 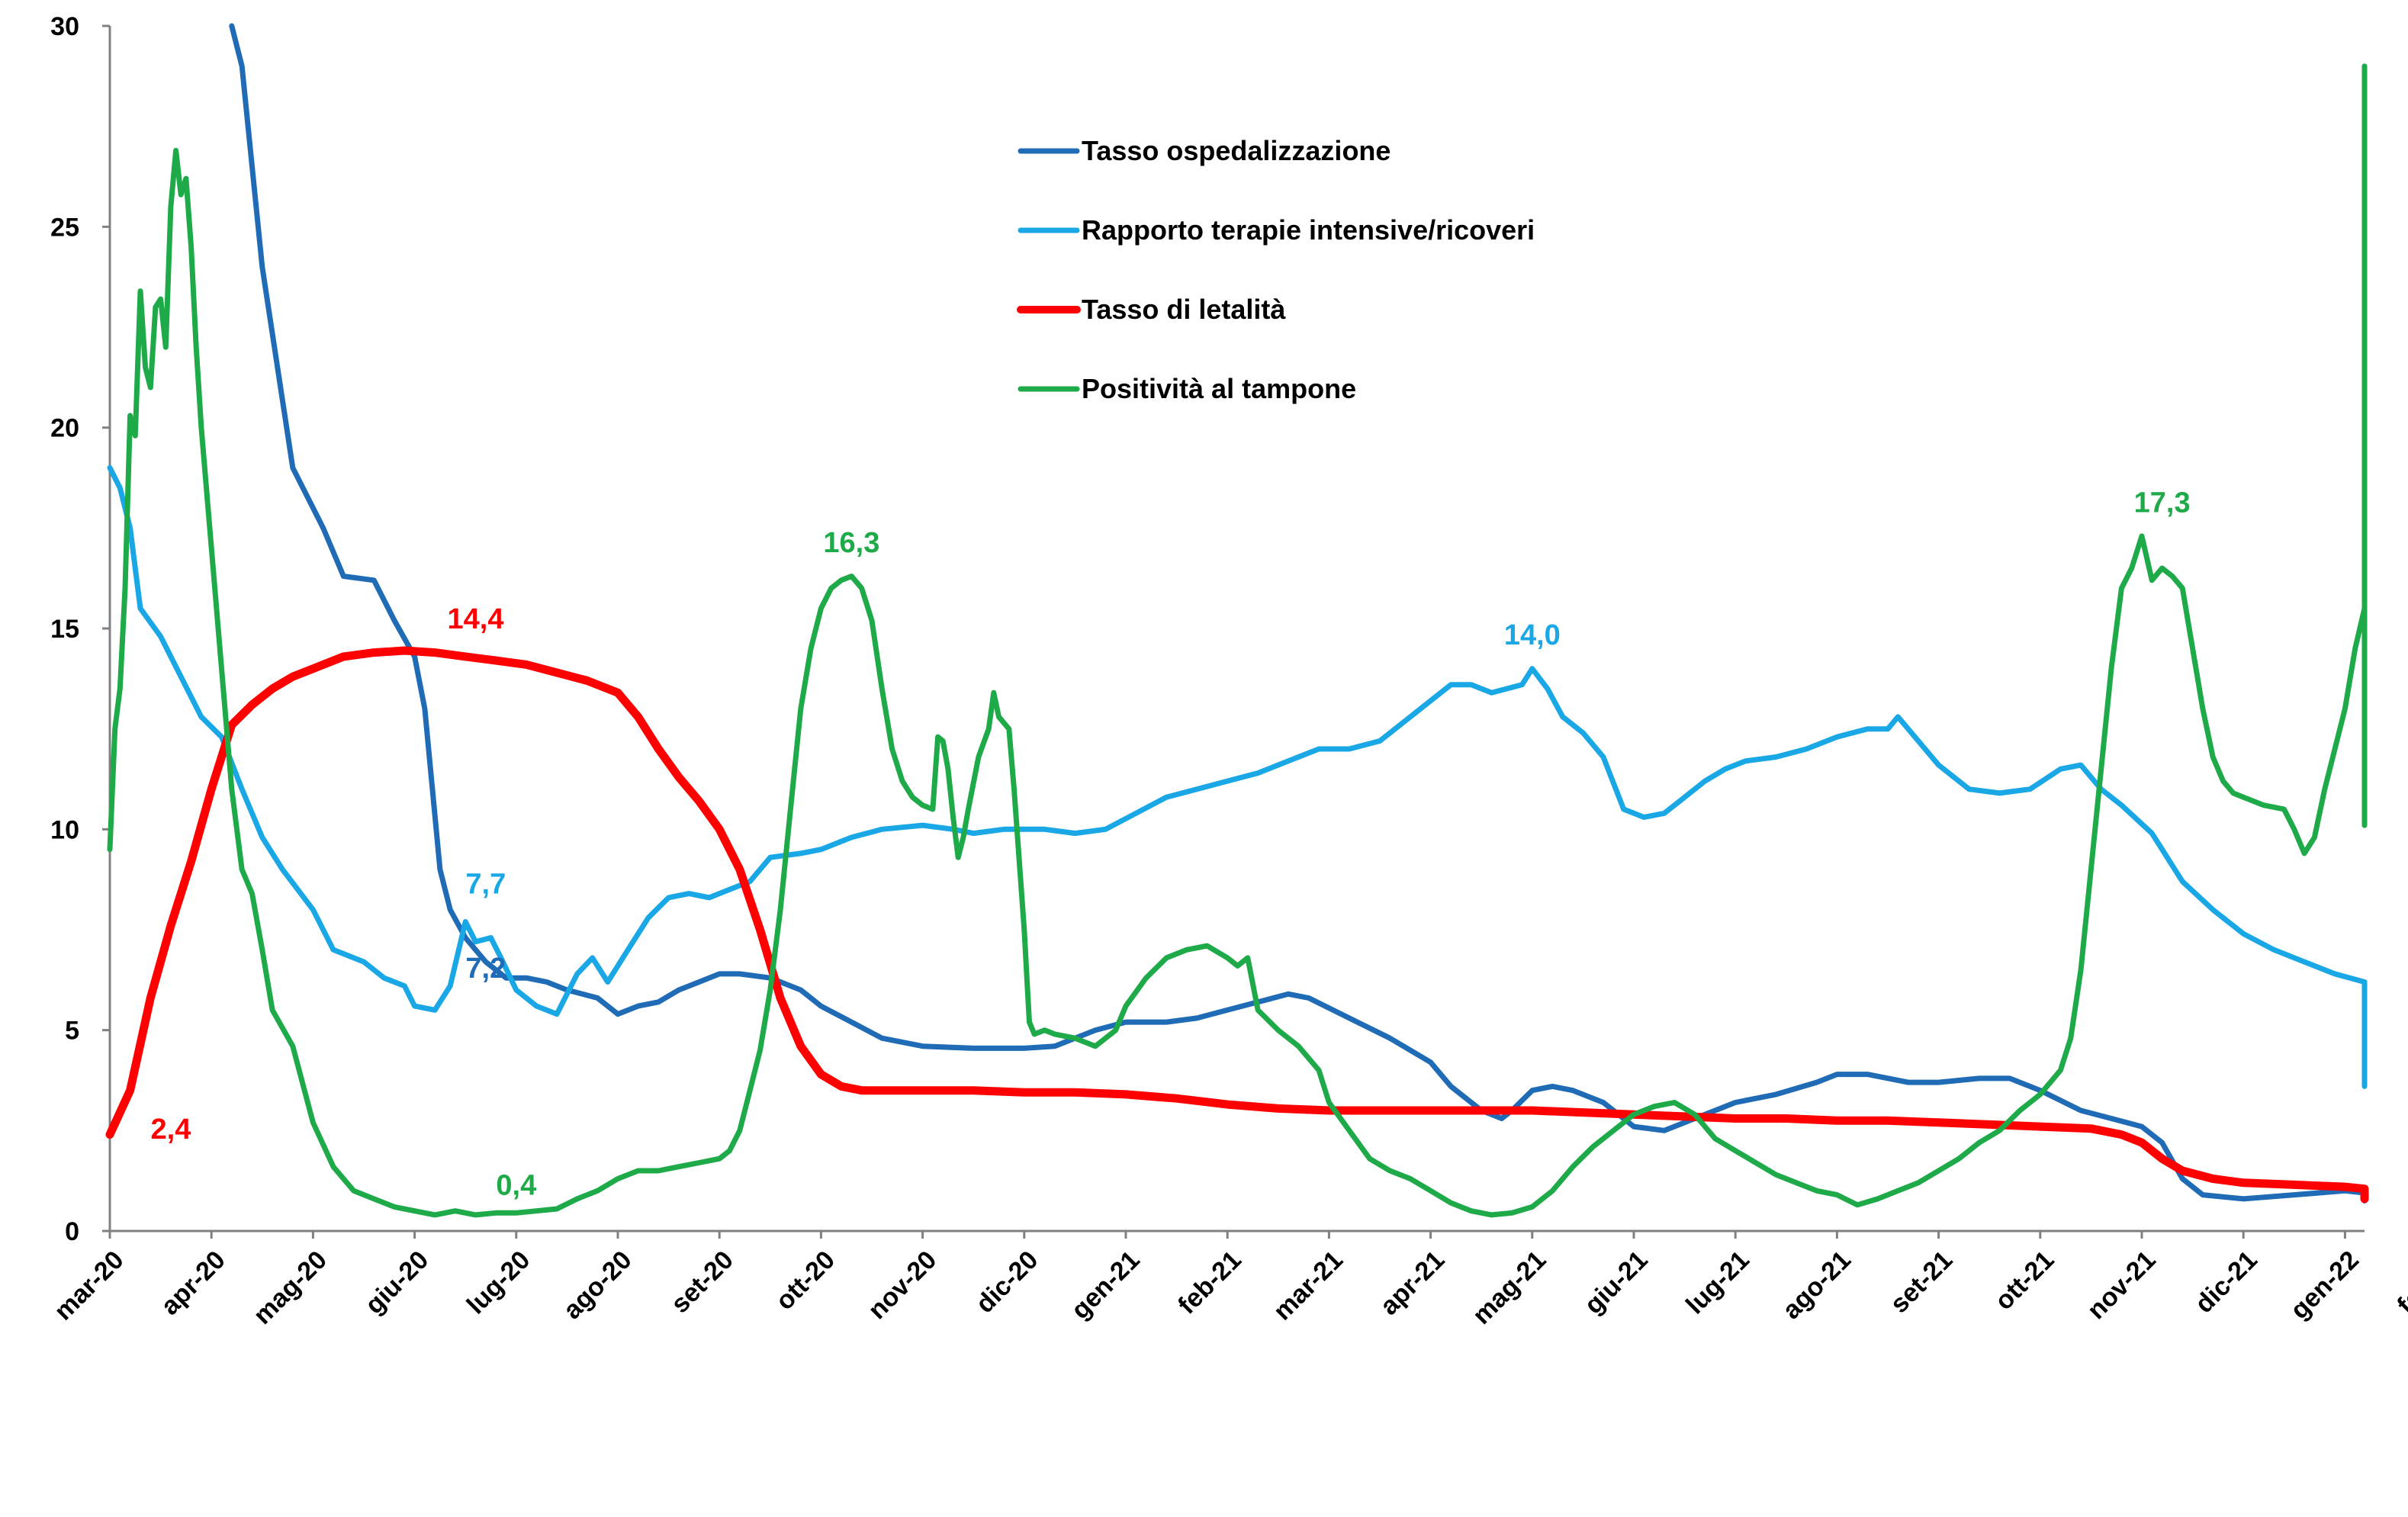 I want to click on x-tick-label: ago-21, so click(x=1817, y=1285).